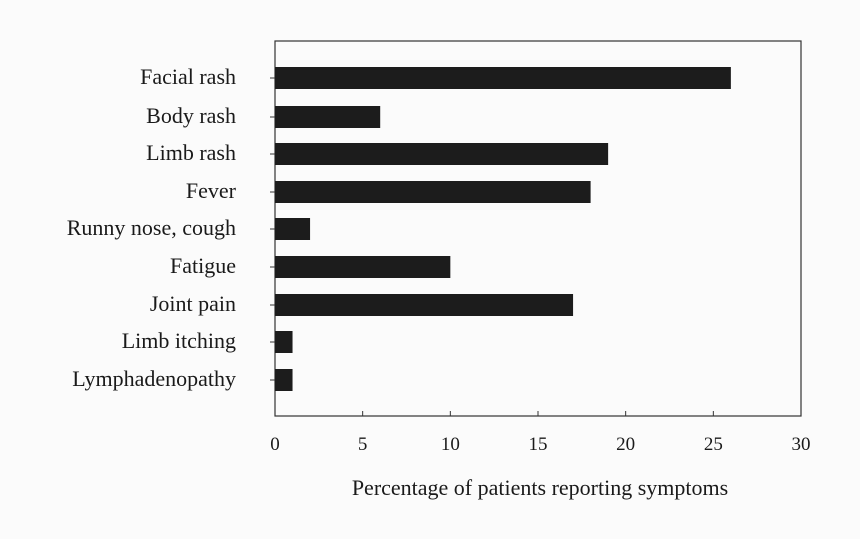 This screenshot has height=539, width=860. I want to click on category-label: Facial rash, so click(188, 76).